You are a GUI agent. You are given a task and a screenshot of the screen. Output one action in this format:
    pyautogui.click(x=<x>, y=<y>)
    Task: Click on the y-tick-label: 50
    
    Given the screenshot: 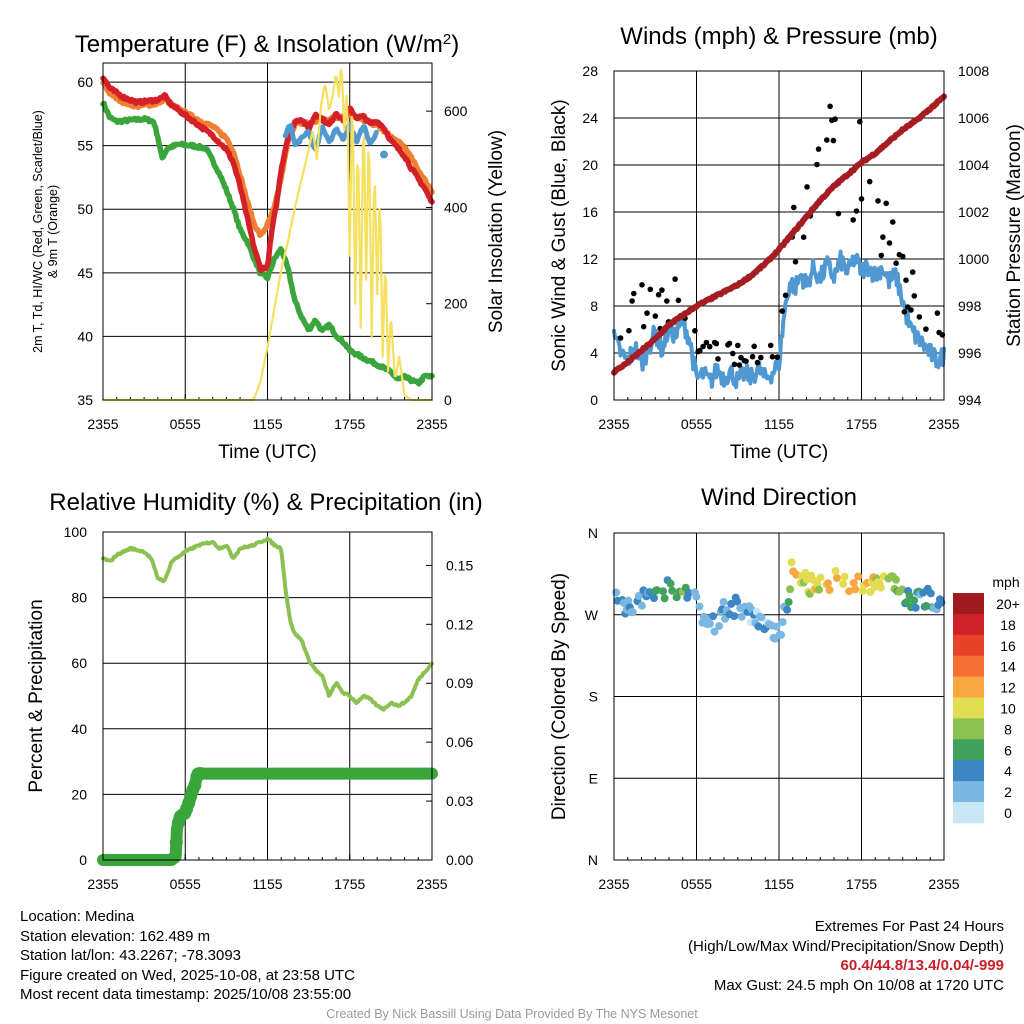 What is the action you would take?
    pyautogui.click(x=85, y=209)
    